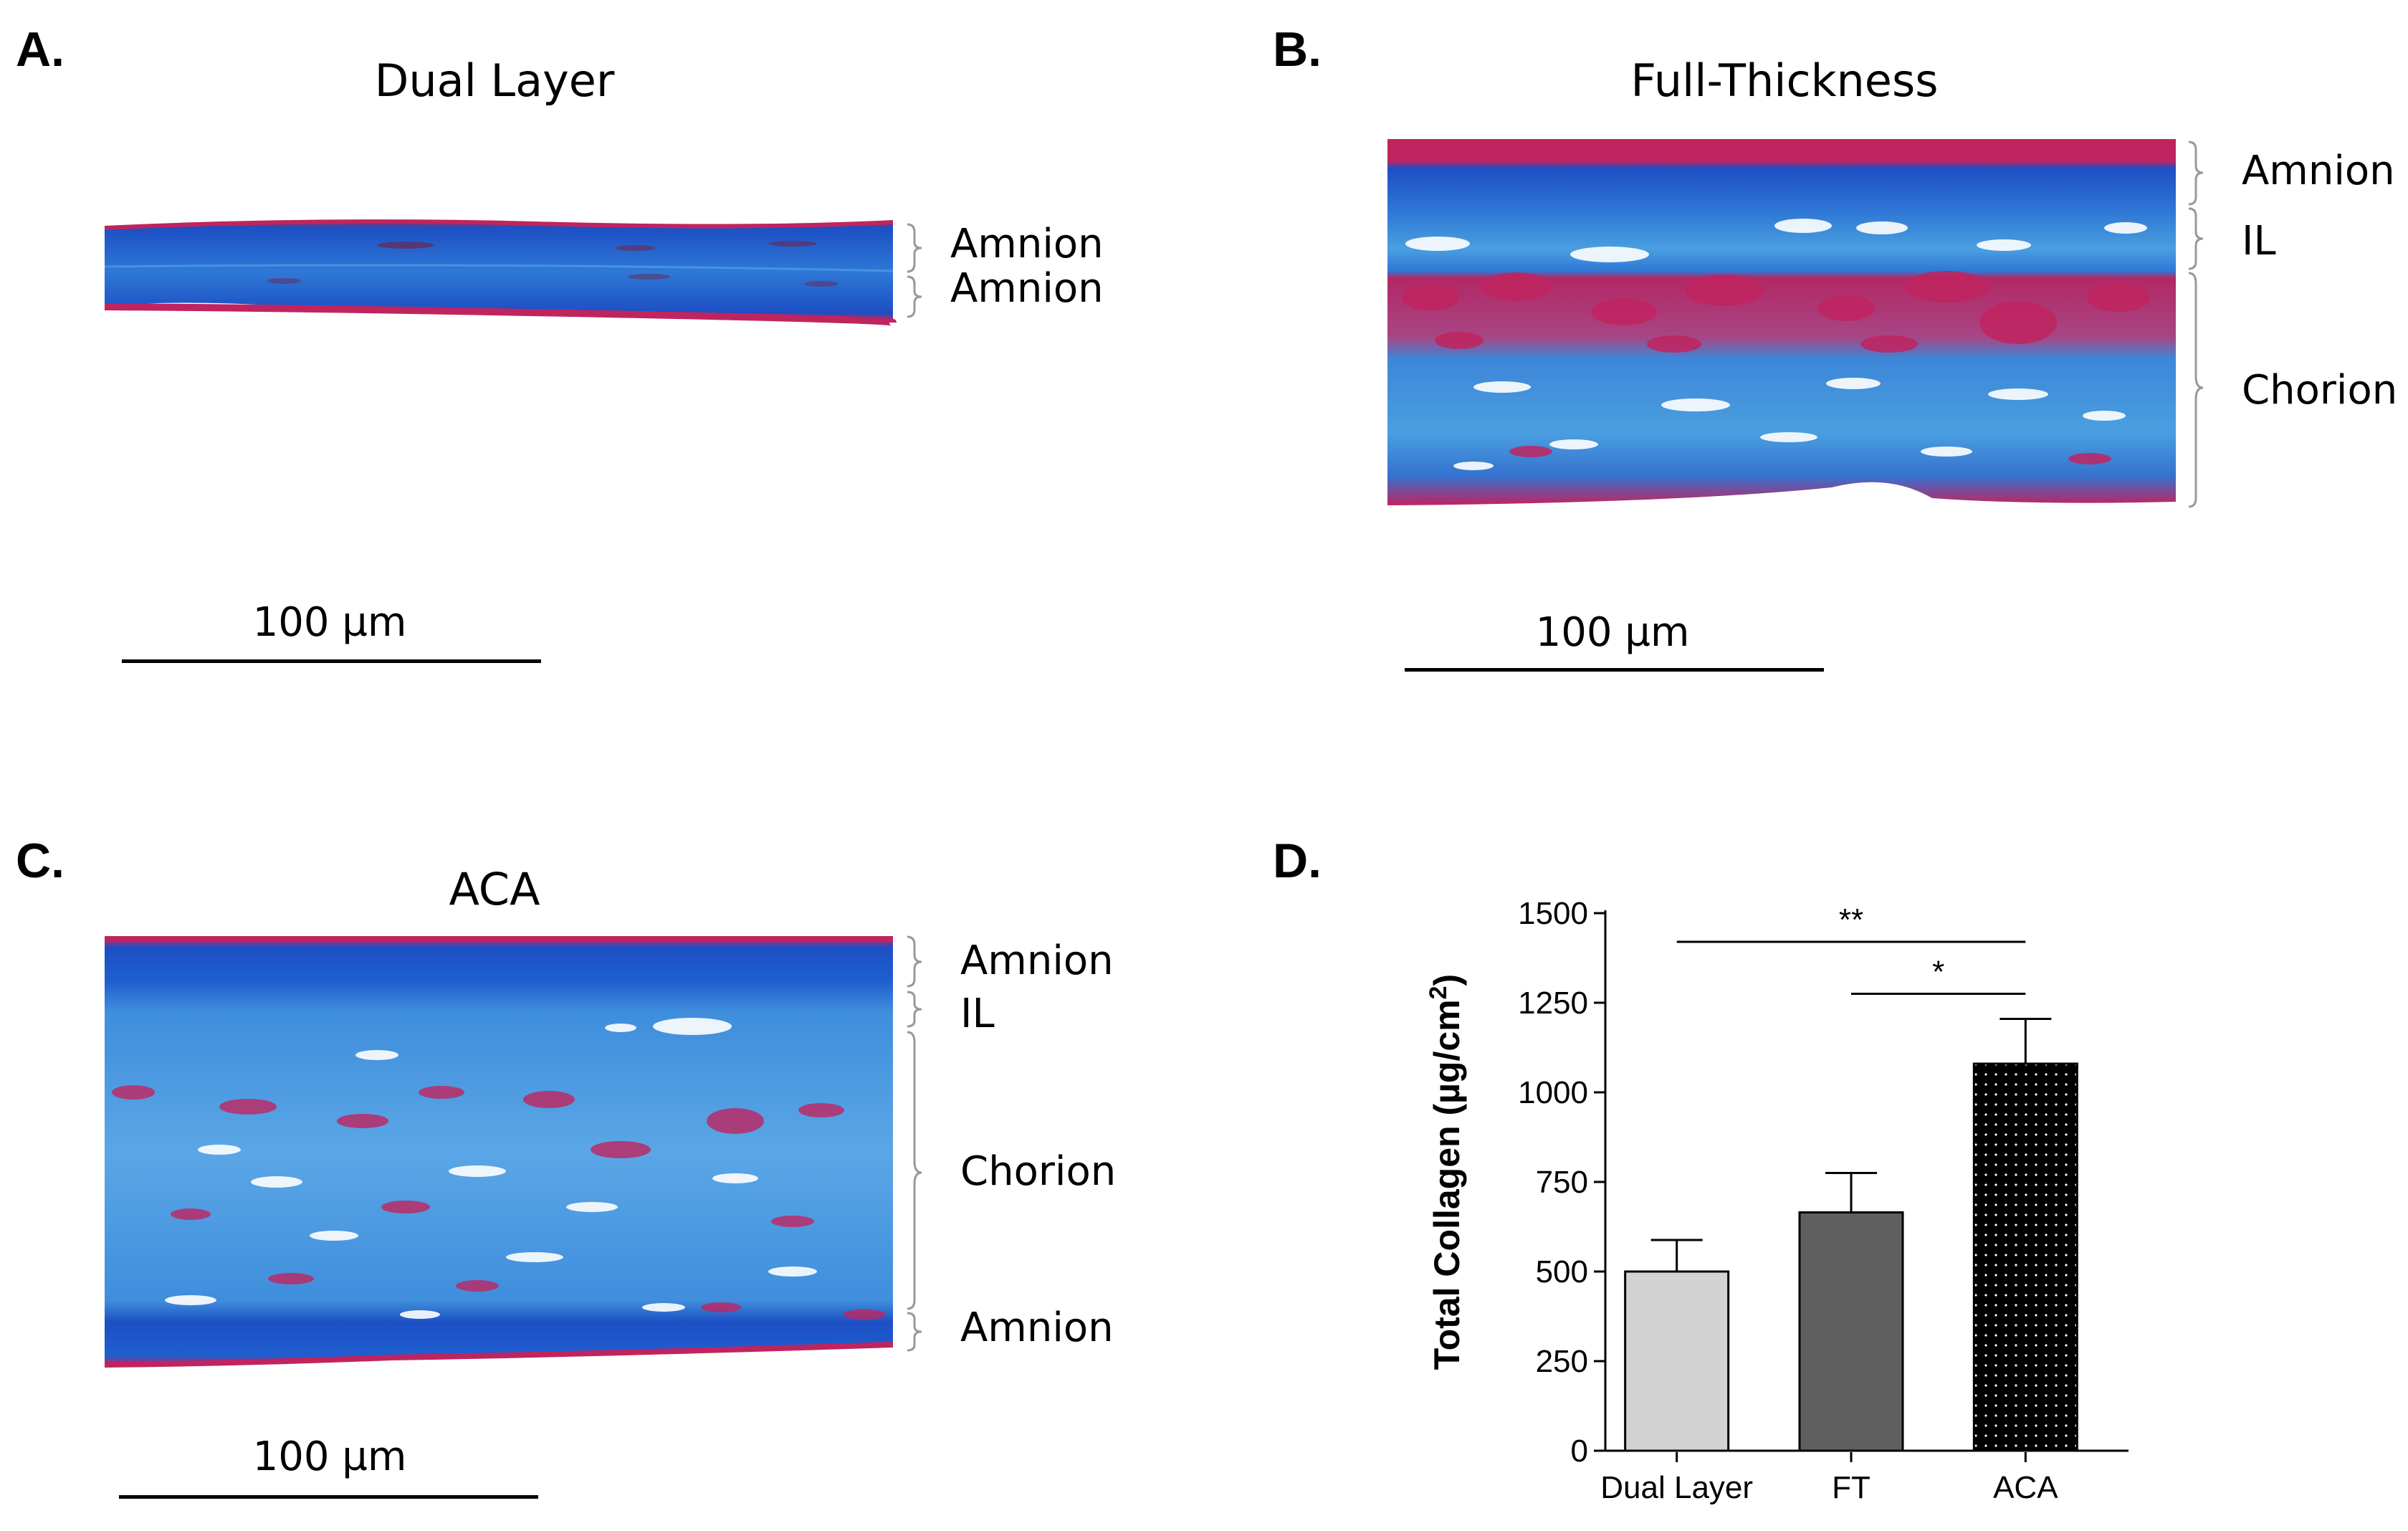 Image resolution: width=2408 pixels, height=1531 pixels. What do you see at coordinates (500, 272) in the screenshot?
I see `dual-layer-micrograph` at bounding box center [500, 272].